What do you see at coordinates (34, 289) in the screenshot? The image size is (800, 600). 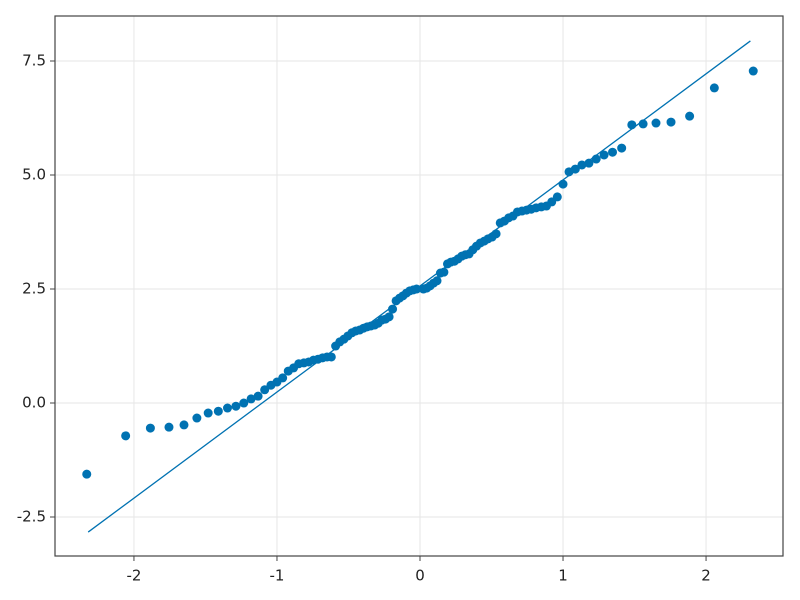 I see `y-tick-label: 2.5` at bounding box center [34, 289].